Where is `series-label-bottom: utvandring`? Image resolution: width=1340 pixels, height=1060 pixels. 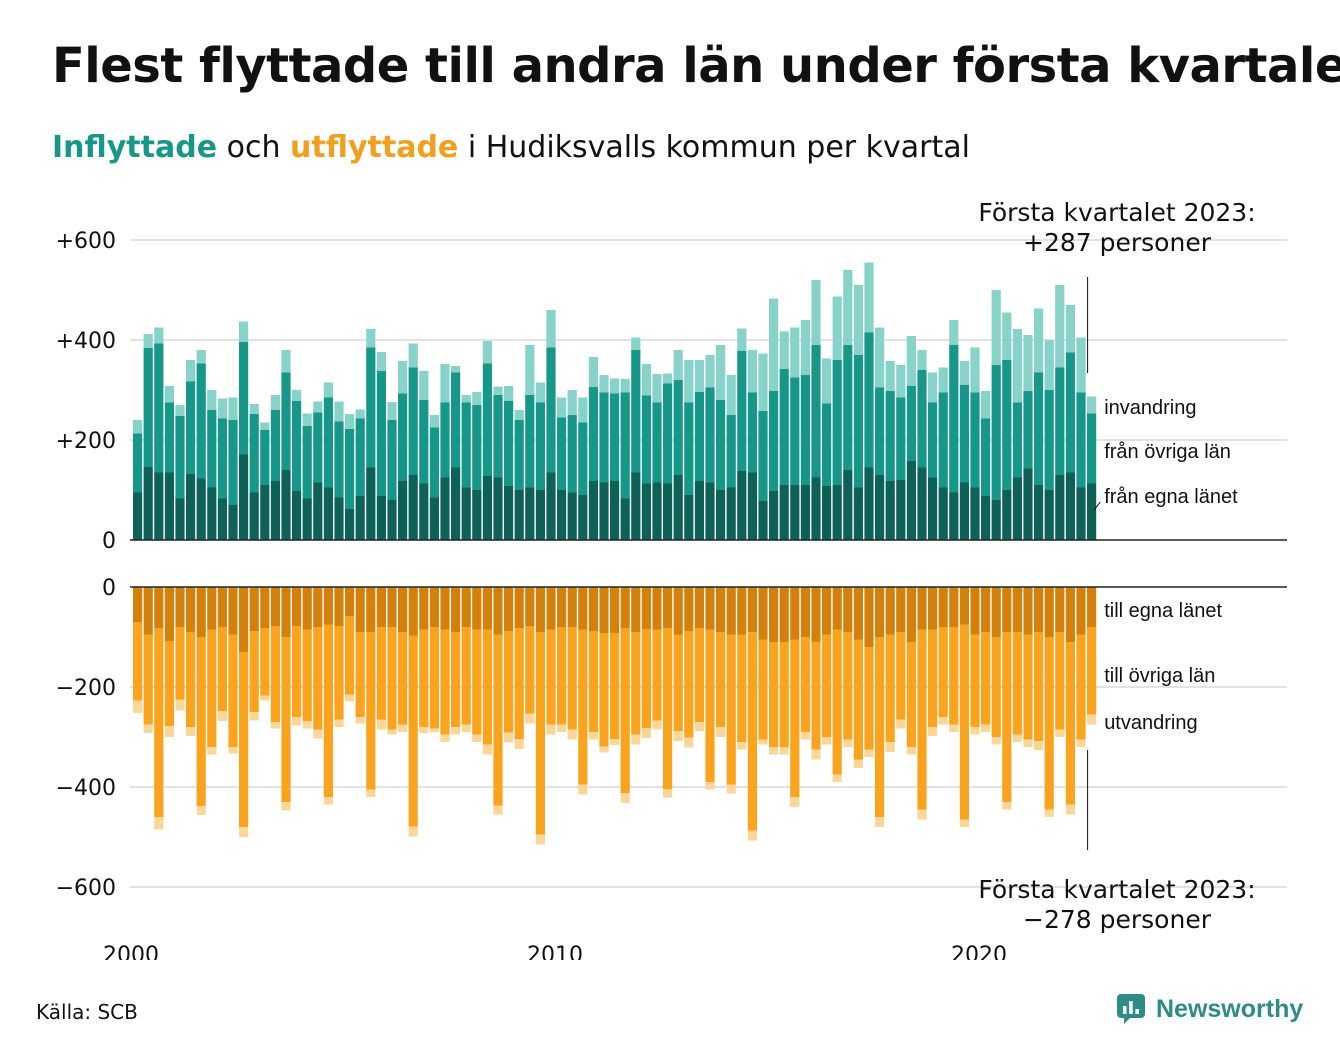
series-label-bottom: utvandring is located at coordinates (1150, 723).